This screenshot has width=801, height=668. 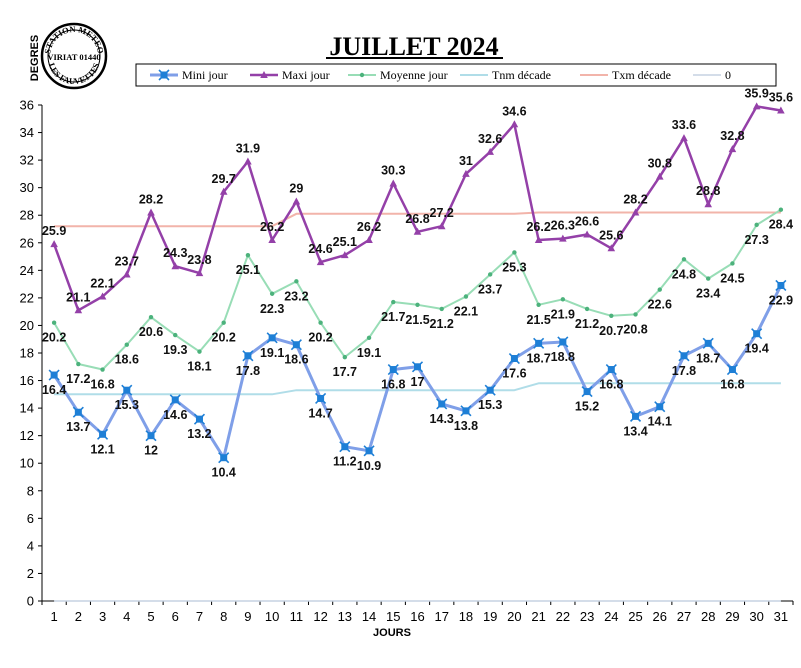 What do you see at coordinates (272, 353) in the screenshot?
I see `mini-data-label: 19.1` at bounding box center [272, 353].